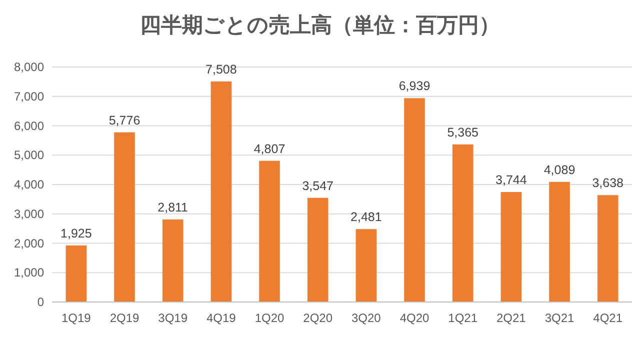 Image resolution: width=640 pixels, height=340 pixels. Describe the element at coordinates (559, 318) in the screenshot. I see `x-tick-label: 3Q21` at that location.